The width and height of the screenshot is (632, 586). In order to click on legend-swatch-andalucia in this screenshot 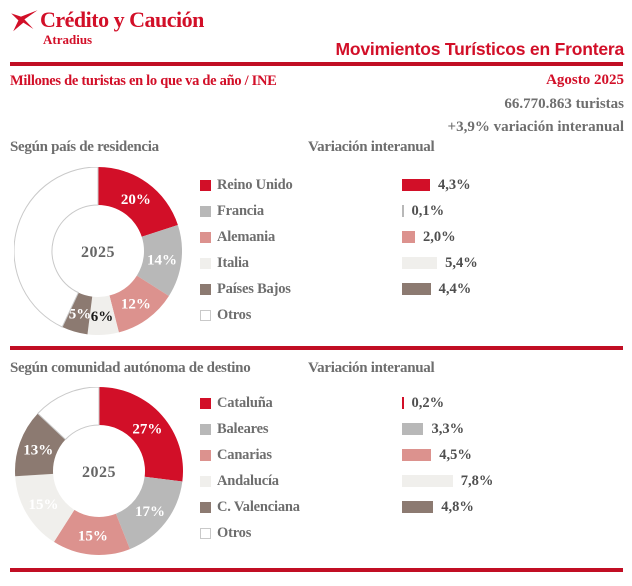, I will do `click(205, 481)`.